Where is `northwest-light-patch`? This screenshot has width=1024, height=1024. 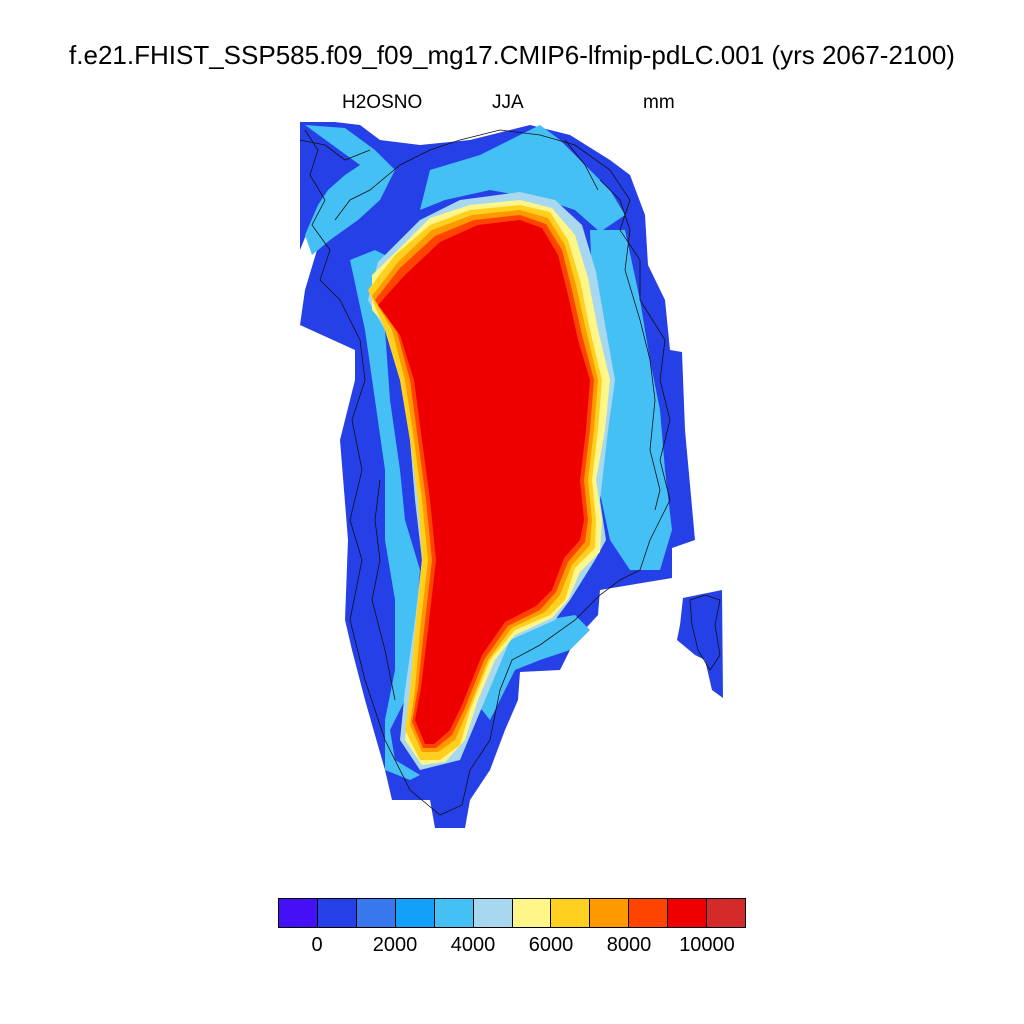 northwest-light-patch is located at coordinates (350, 190).